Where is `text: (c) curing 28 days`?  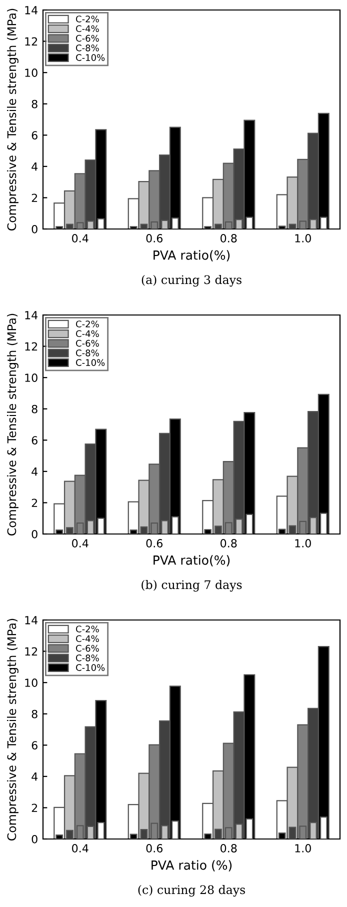
text: (c) curing 28 days is located at coordinates (192, 890).